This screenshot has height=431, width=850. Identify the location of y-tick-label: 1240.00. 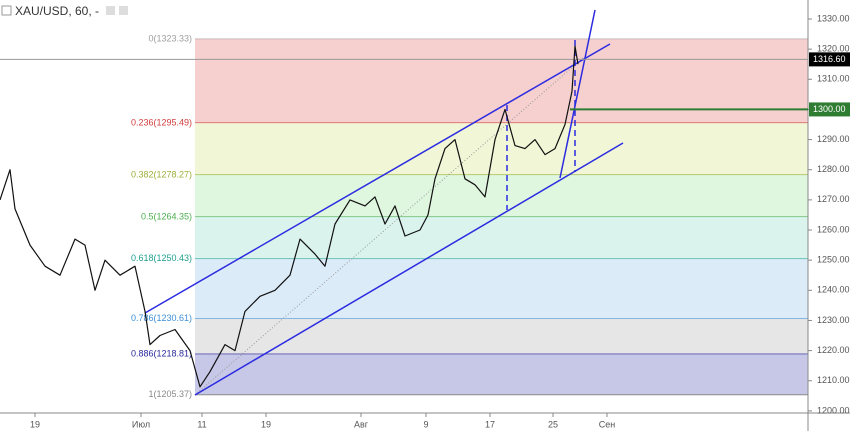
(833, 290).